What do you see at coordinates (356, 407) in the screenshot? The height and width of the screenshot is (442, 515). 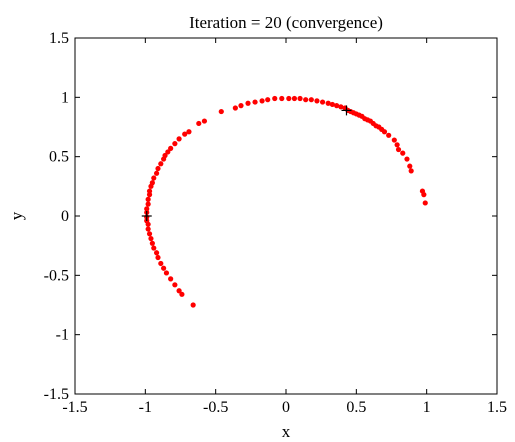 I see `x-tick-label: 0.5` at bounding box center [356, 407].